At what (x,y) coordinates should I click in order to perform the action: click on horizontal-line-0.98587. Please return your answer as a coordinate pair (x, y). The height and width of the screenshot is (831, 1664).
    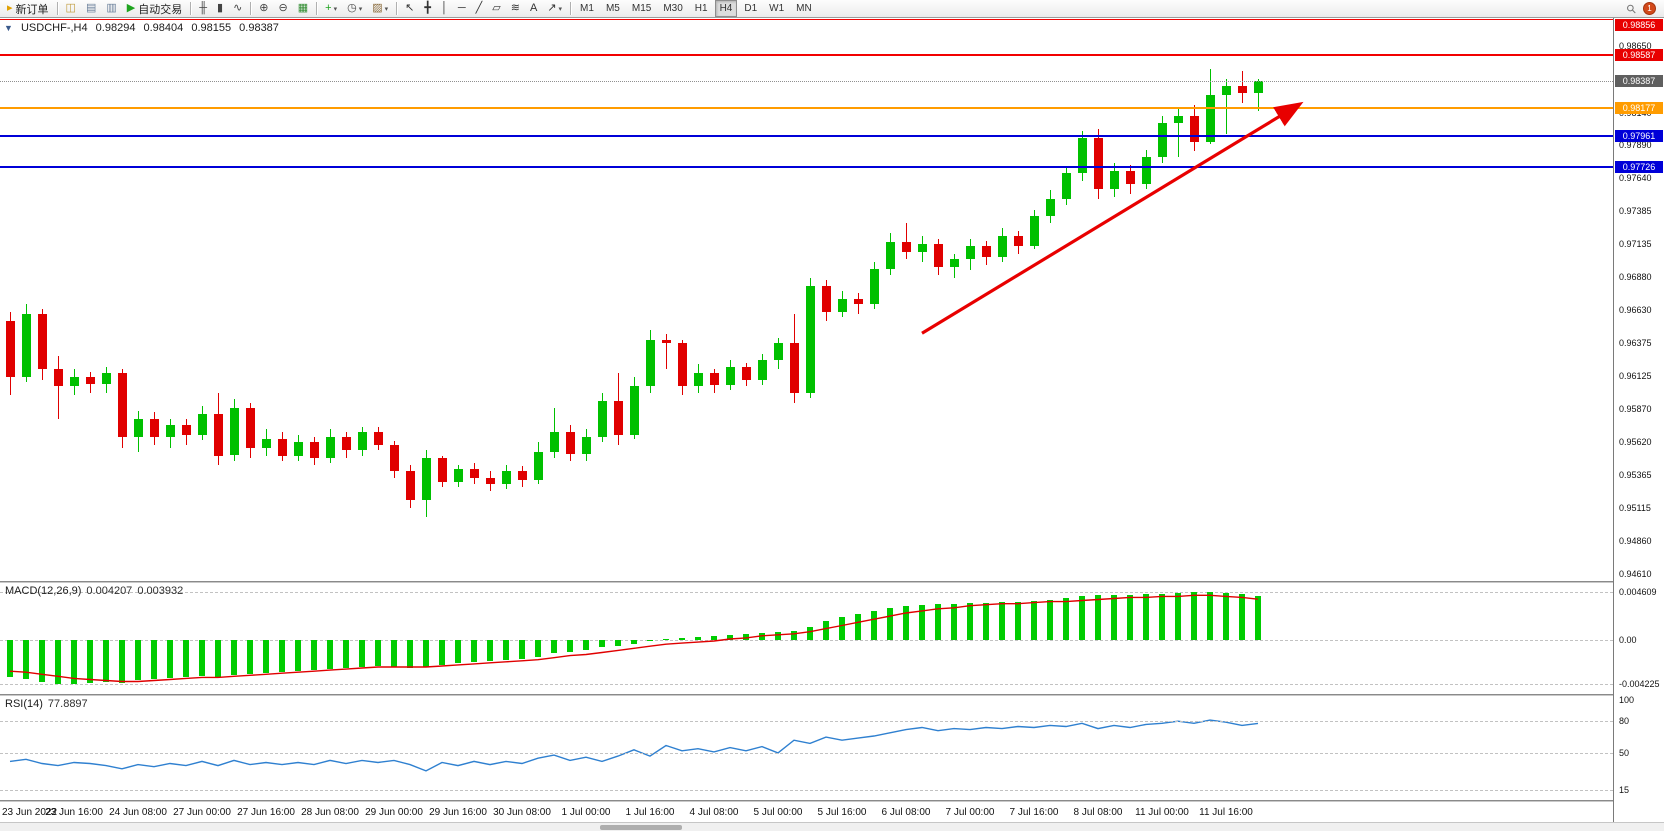
    Looking at the image, I should click on (806, 54).